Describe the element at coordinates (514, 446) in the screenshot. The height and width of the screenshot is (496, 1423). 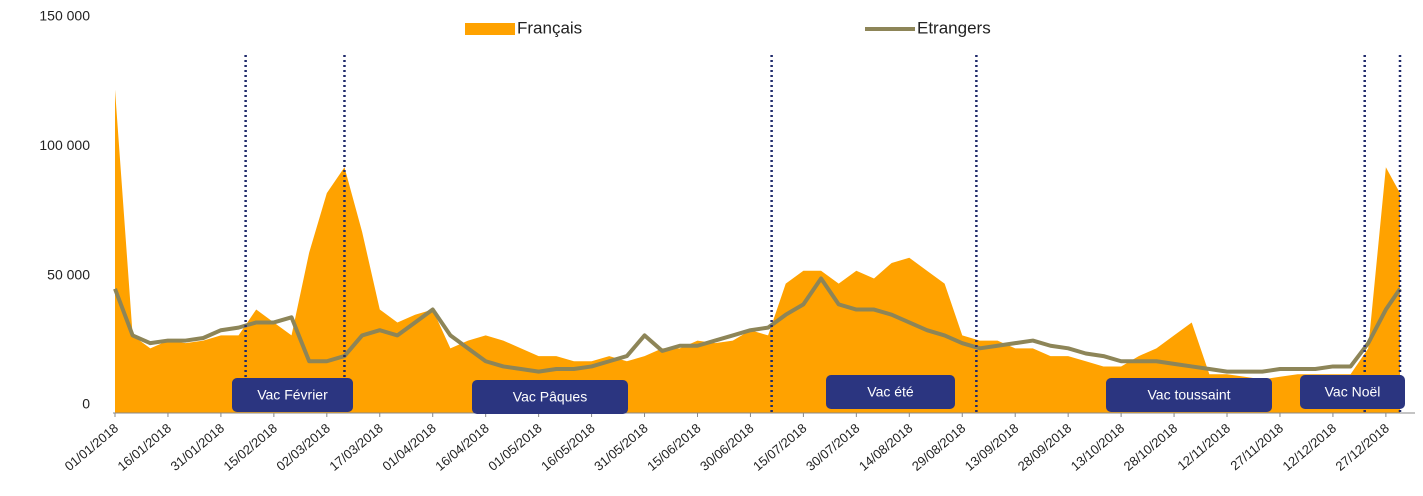
I see `x-tick-label: 01/05/2018` at that location.